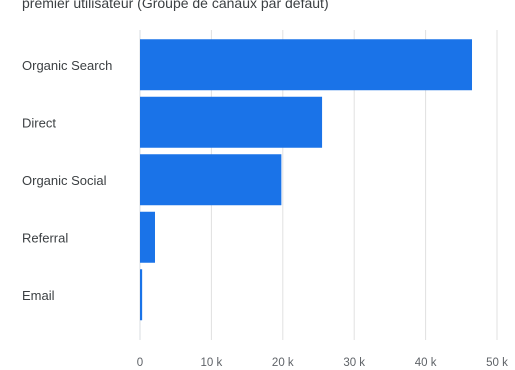  Describe the element at coordinates (67, 65) in the screenshot. I see `category-label: Organic Search` at that location.